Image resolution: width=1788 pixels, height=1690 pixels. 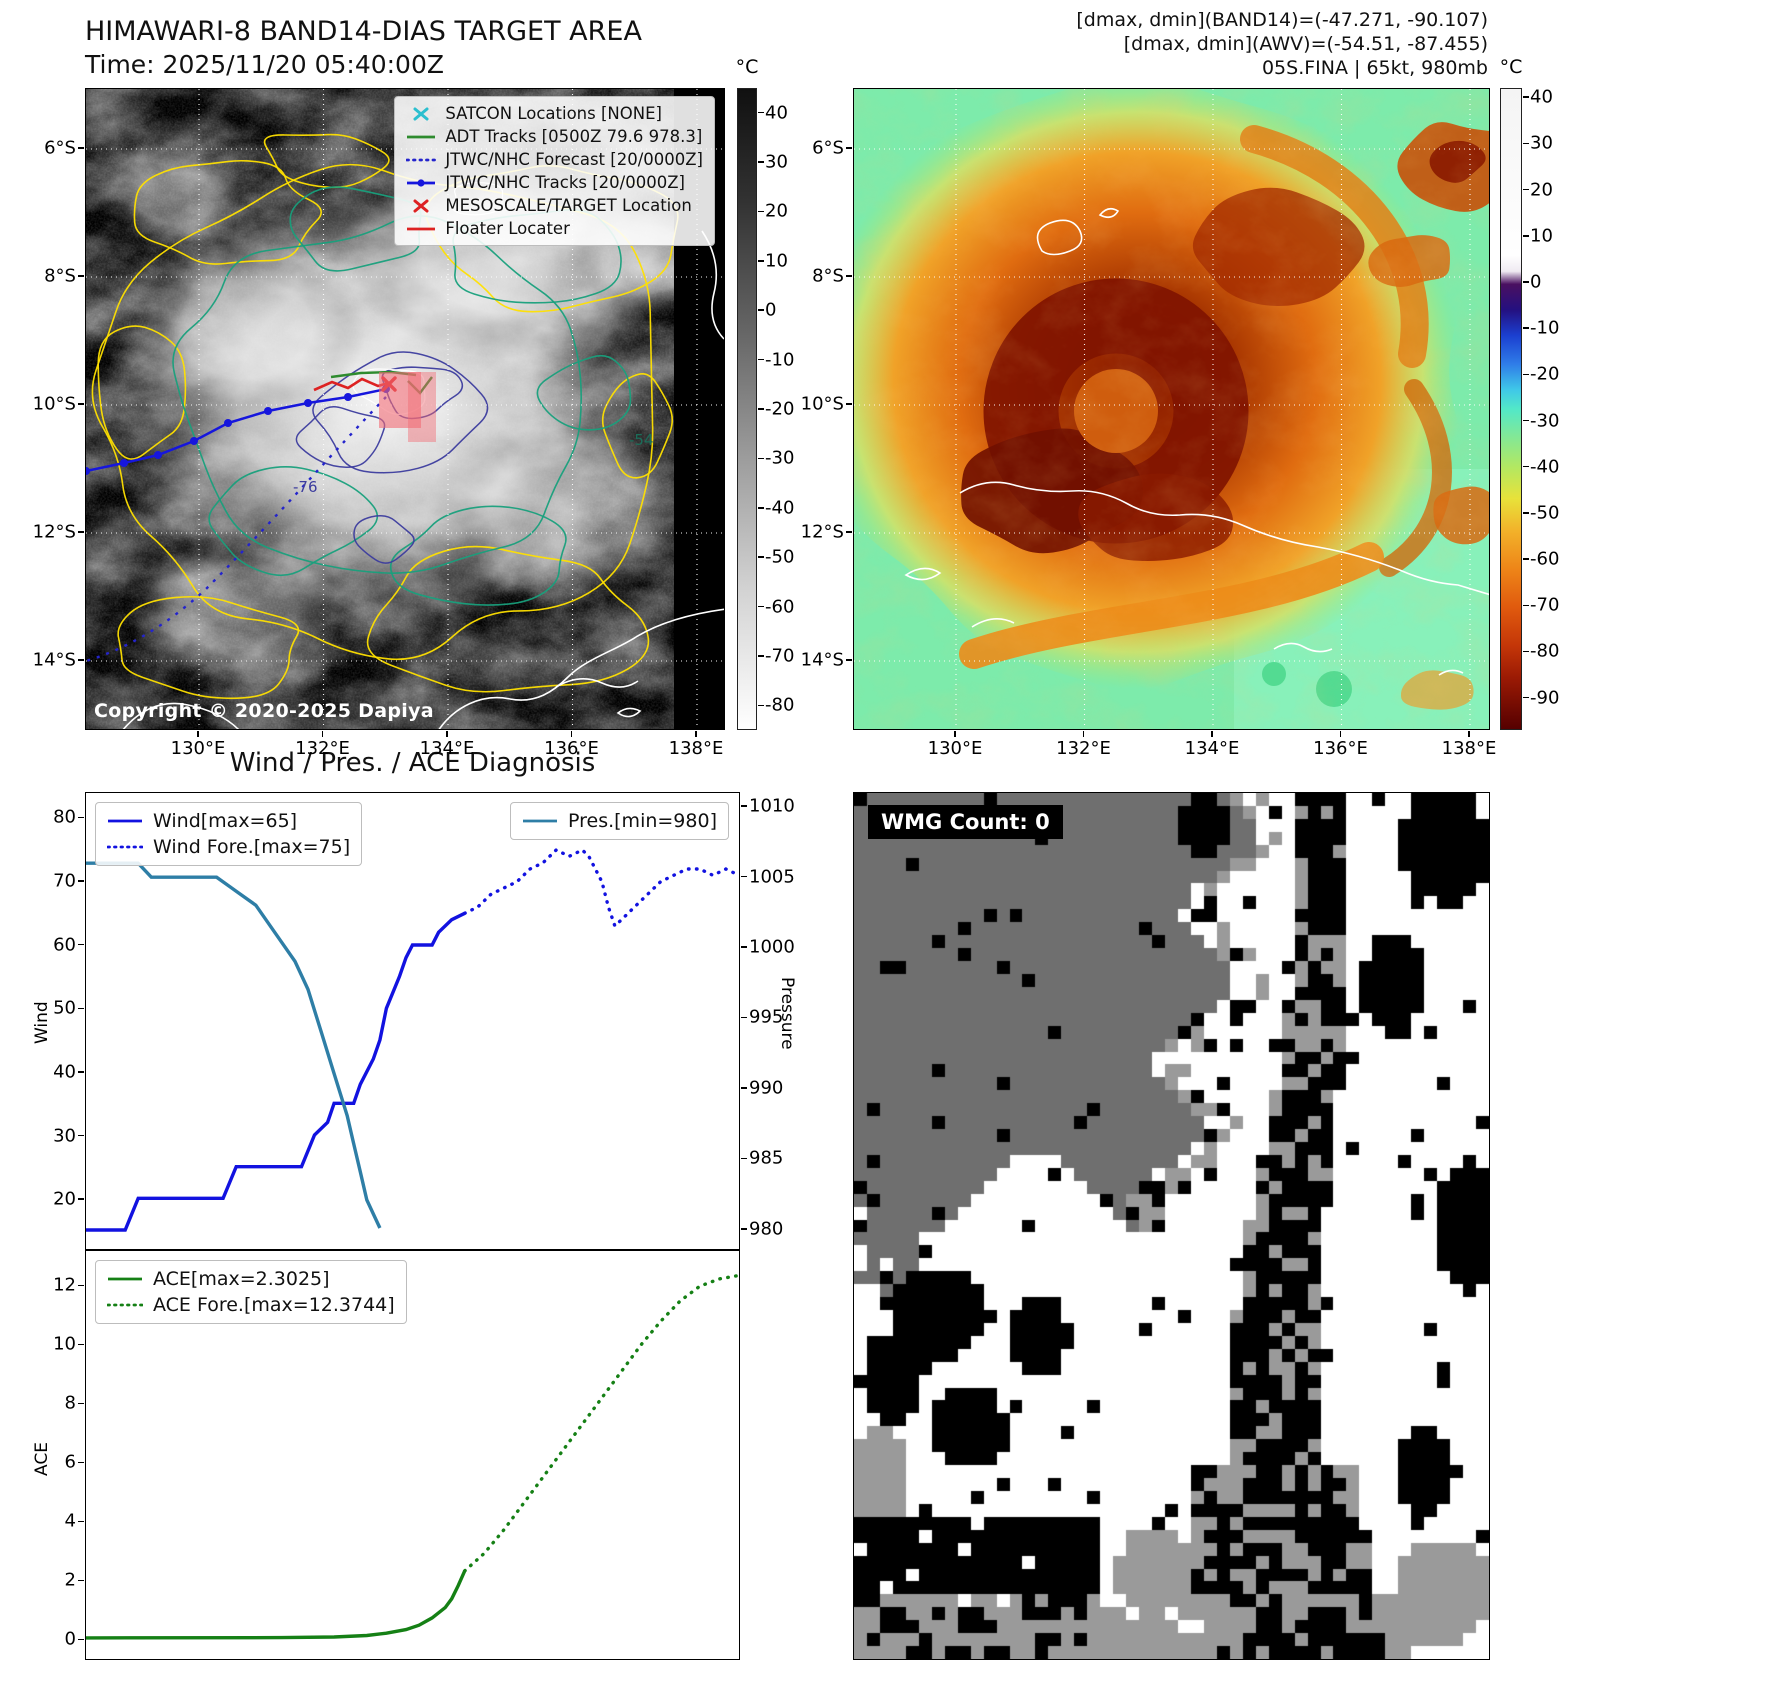 I want to click on legend-item: Pres.[min=980], so click(x=619, y=821).